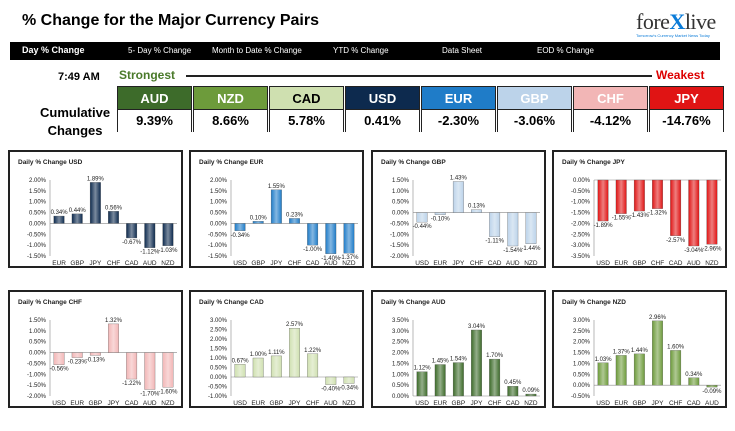 This screenshot has height=431, width=735. What do you see at coordinates (534, 98) in the screenshot?
I see `currency-name: GBP` at bounding box center [534, 98].